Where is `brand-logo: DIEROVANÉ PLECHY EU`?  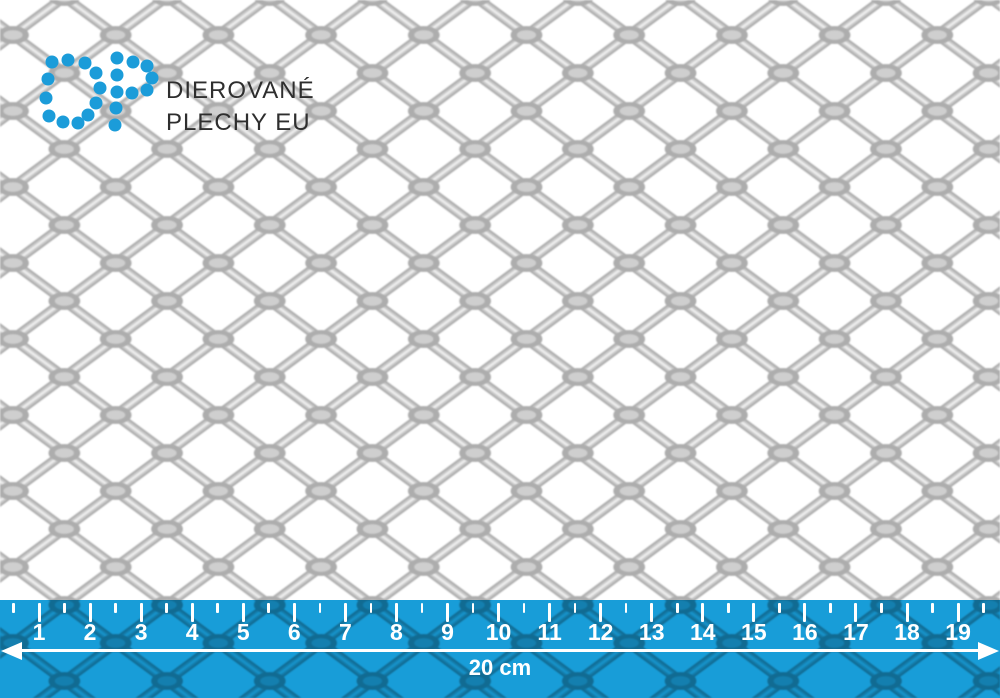
brand-logo: DIEROVANÉ PLECHY EU is located at coordinates (180, 80).